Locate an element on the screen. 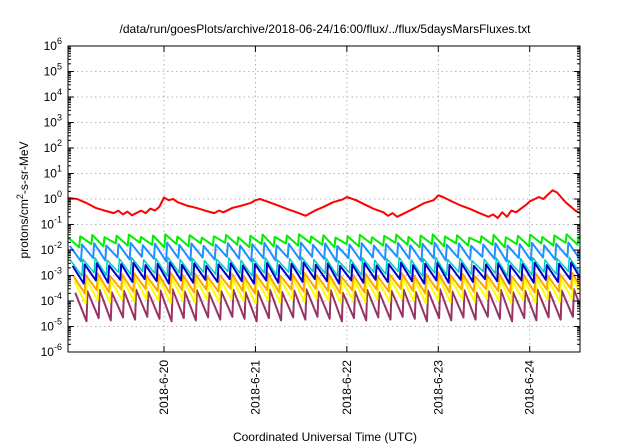 The image size is (640, 448). y-tick-label: 10⁵ is located at coordinates (53, 70).